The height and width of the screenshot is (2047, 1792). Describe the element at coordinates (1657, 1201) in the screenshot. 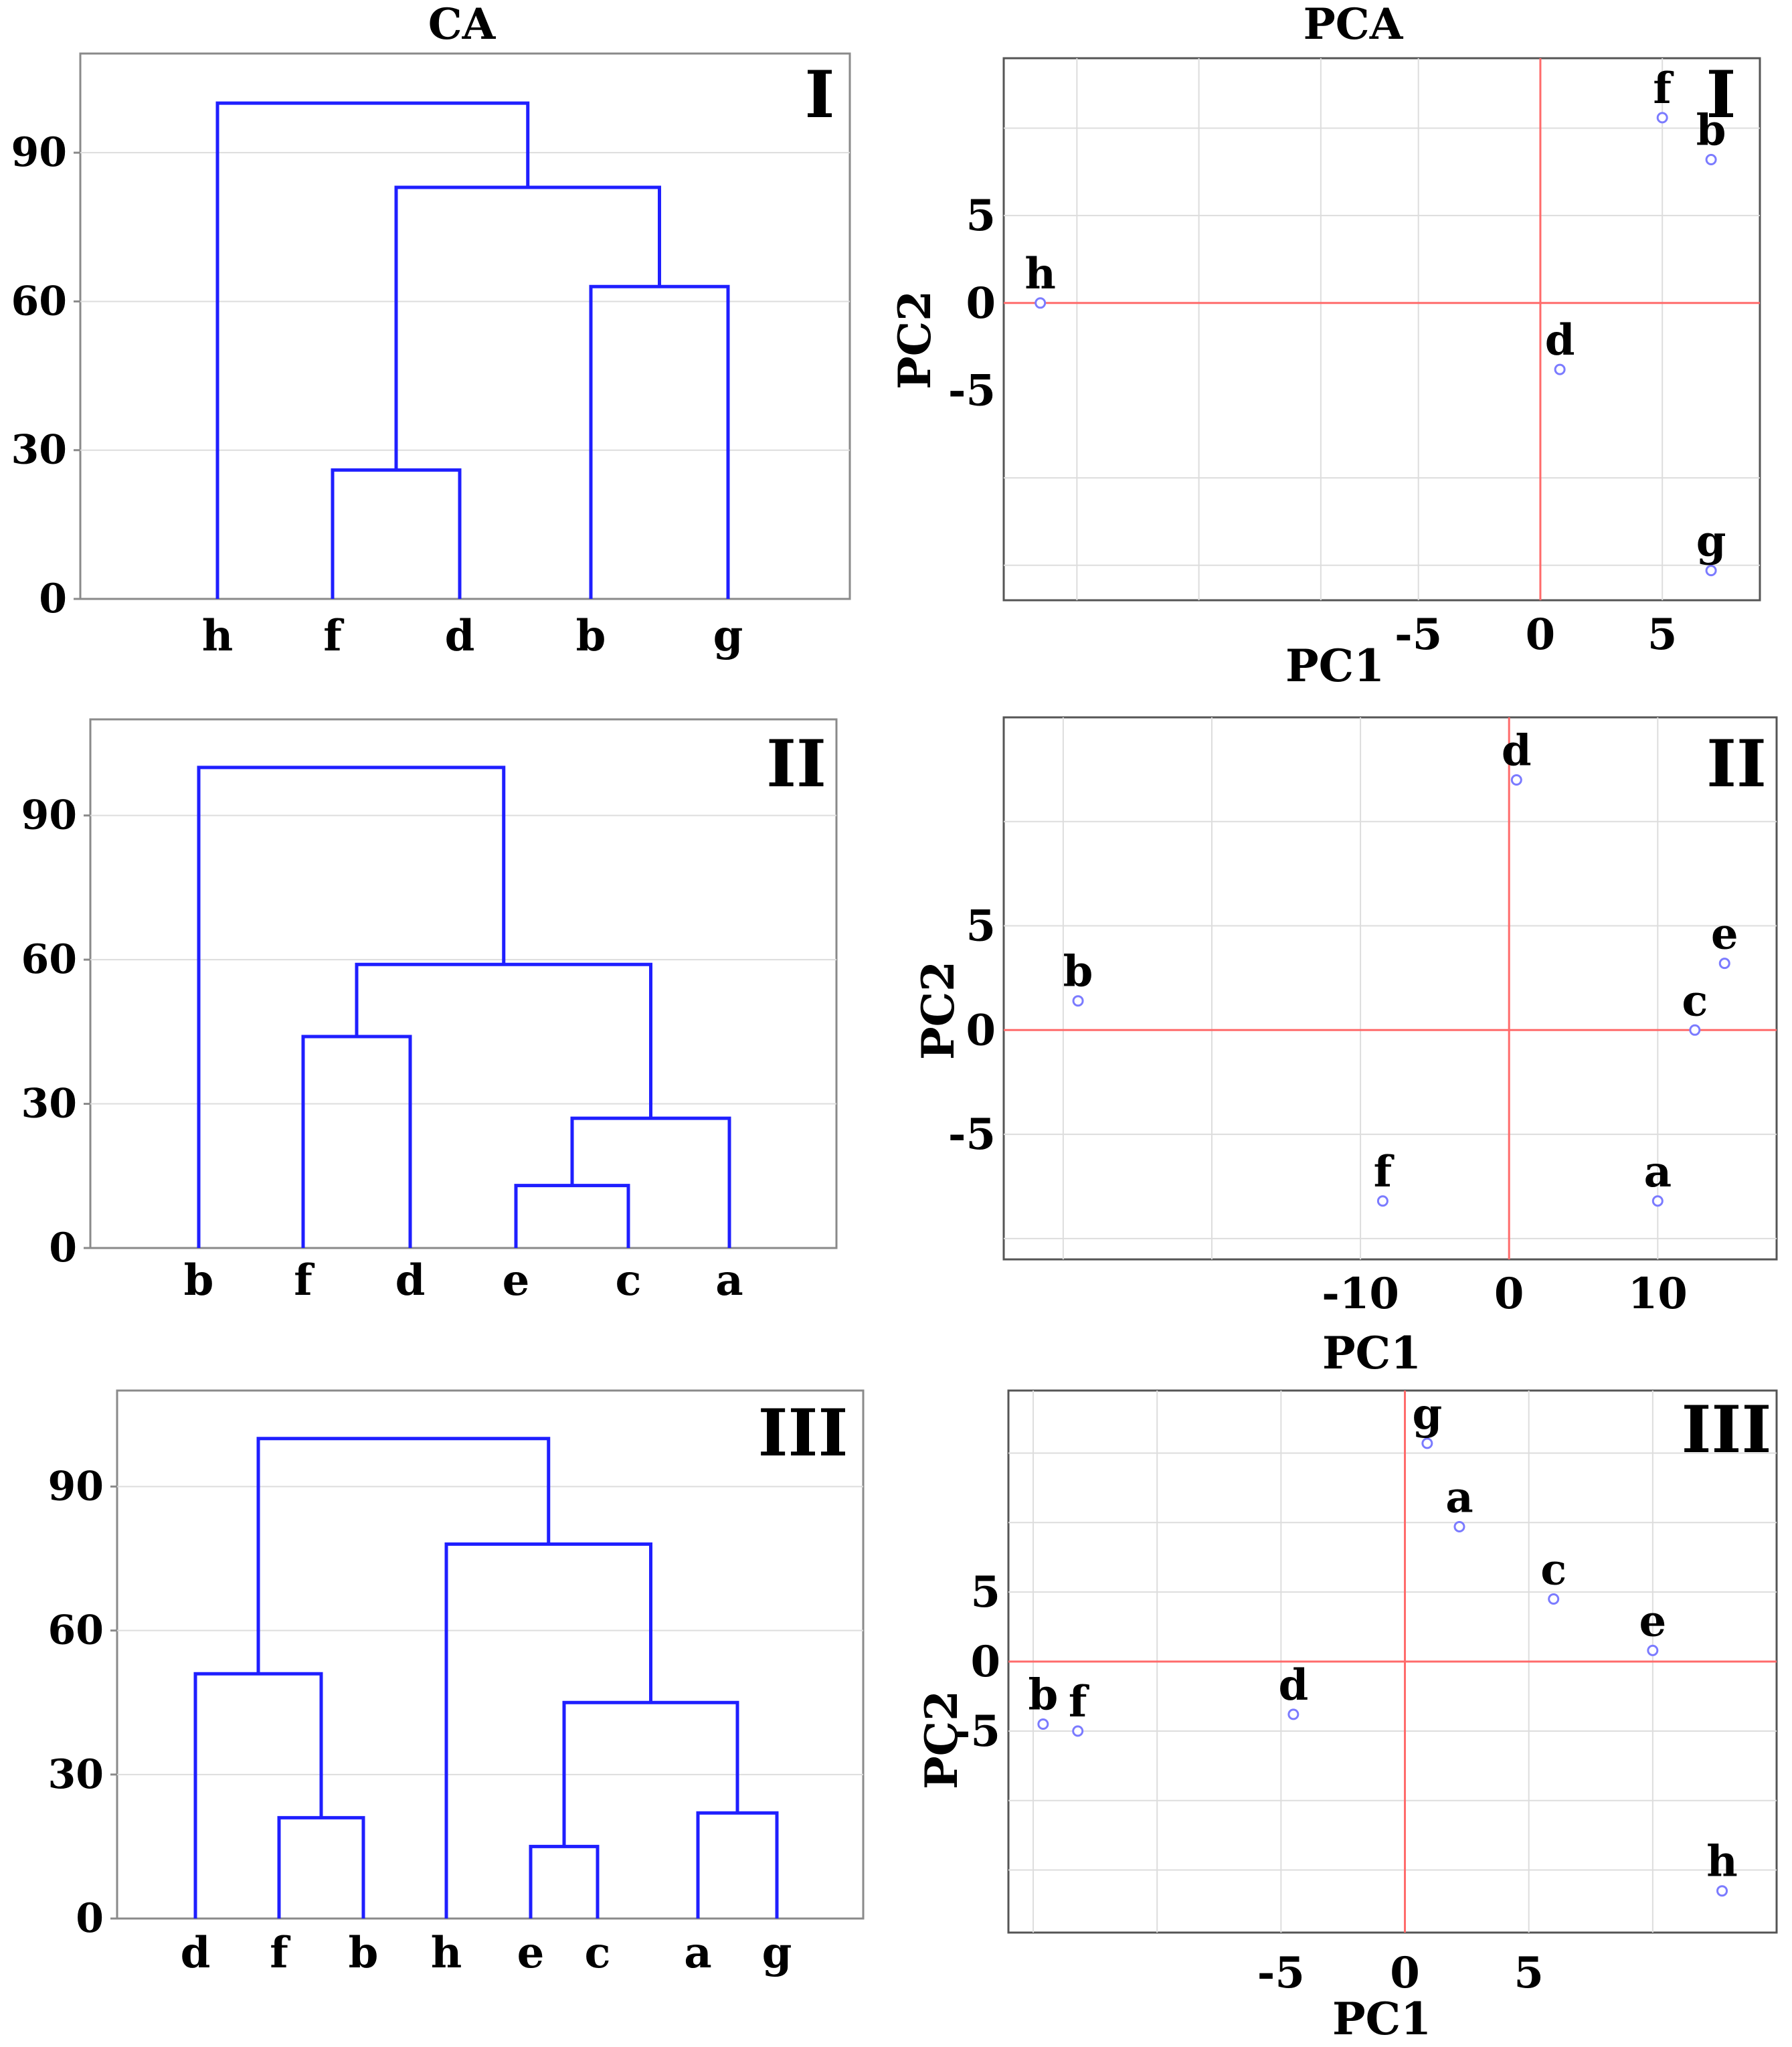

I see `pca2-point-a` at that location.